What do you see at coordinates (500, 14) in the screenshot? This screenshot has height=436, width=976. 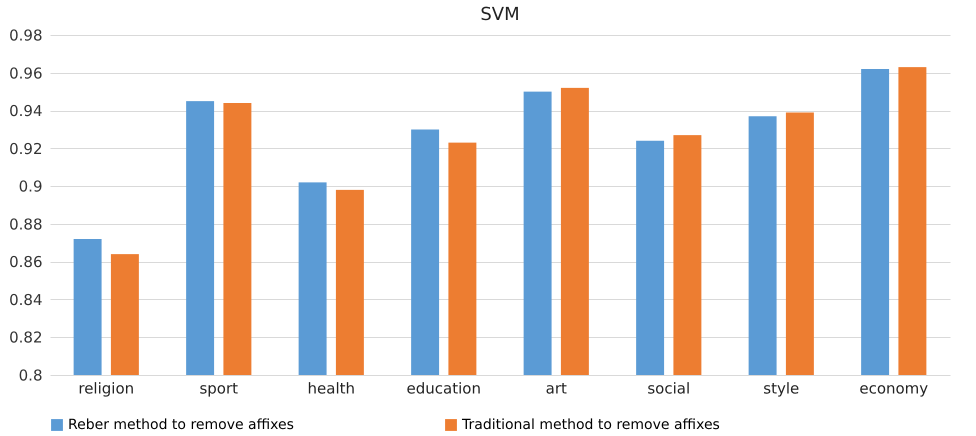 I see `chart-title: SVM` at bounding box center [500, 14].